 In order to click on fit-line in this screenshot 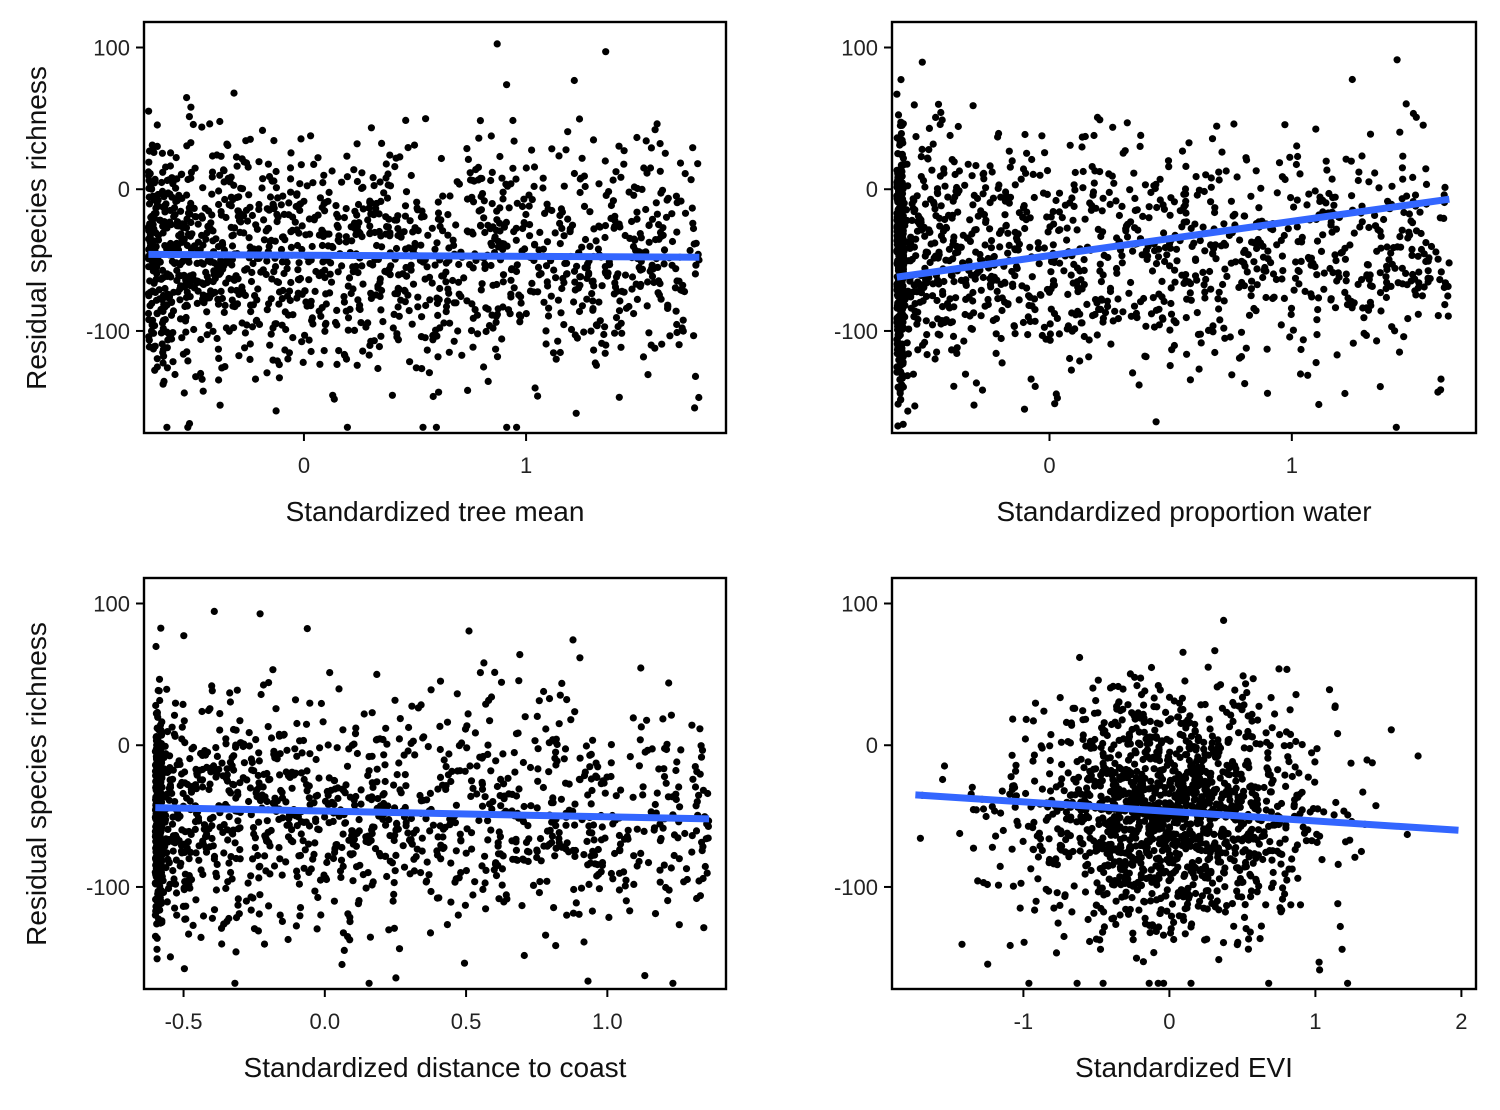, I will do `click(1173, 238)`.